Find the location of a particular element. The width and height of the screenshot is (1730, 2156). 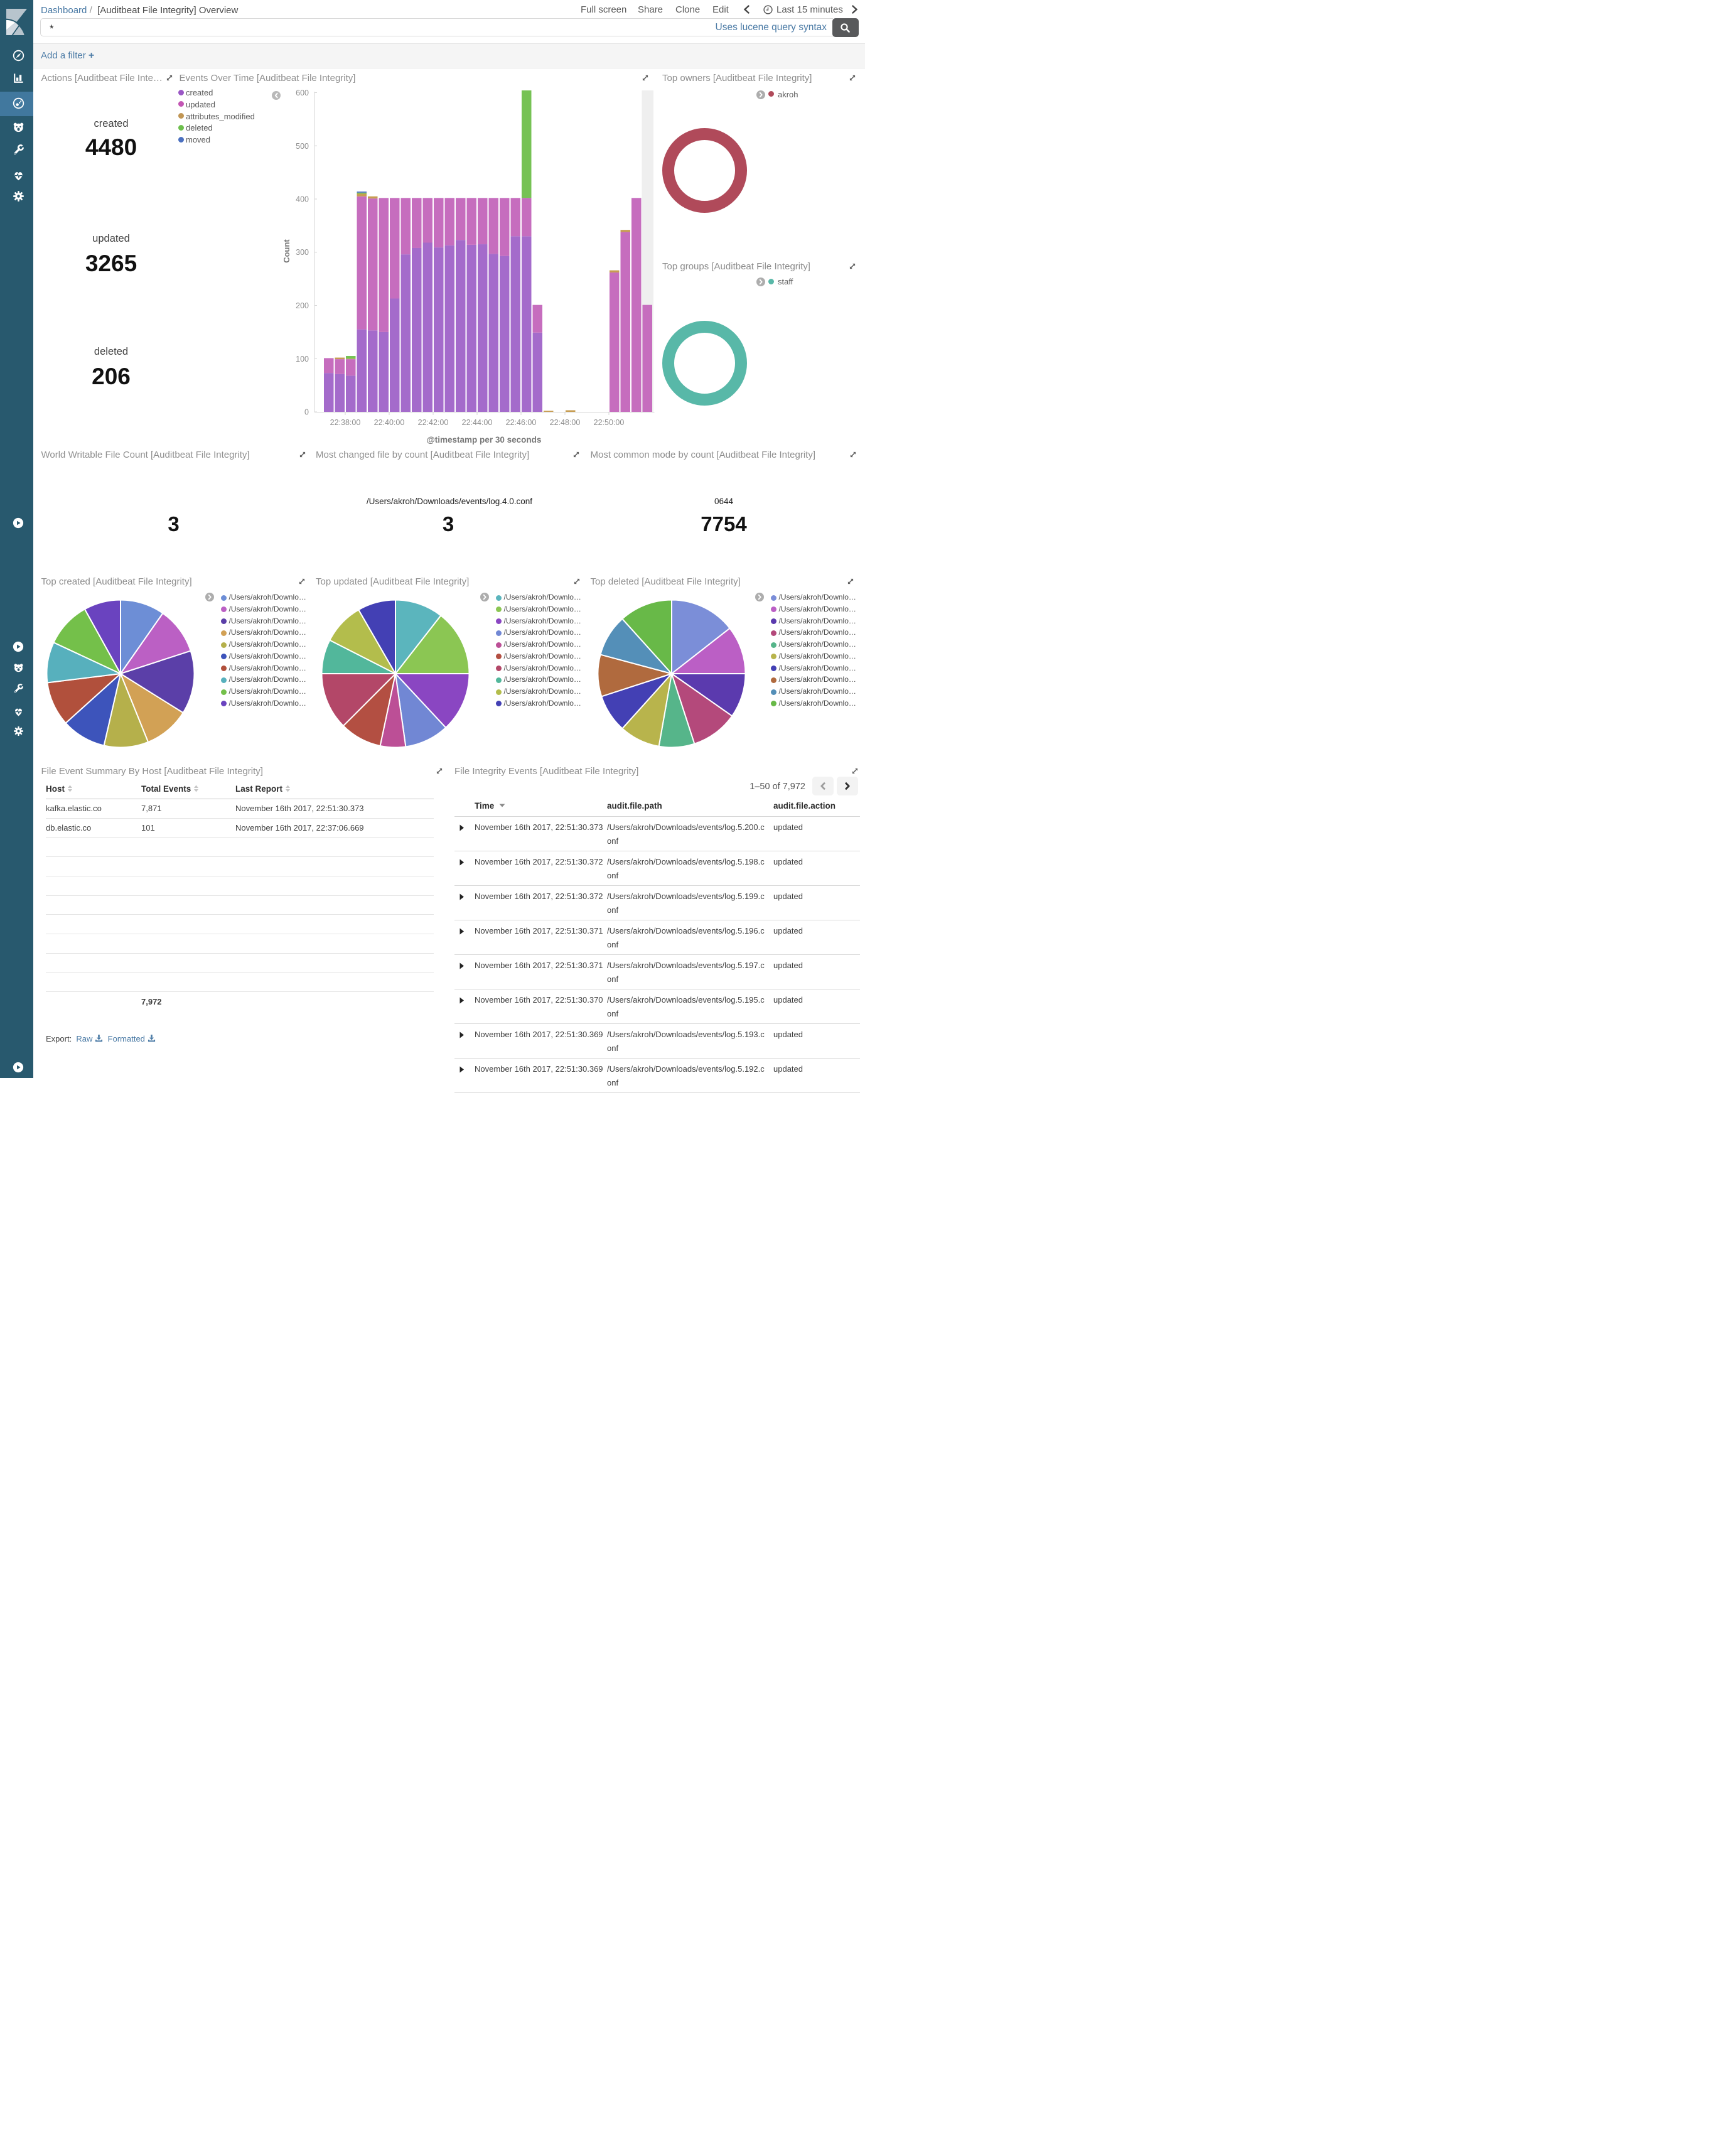

svg-text: 0 is located at coordinates (306, 413).